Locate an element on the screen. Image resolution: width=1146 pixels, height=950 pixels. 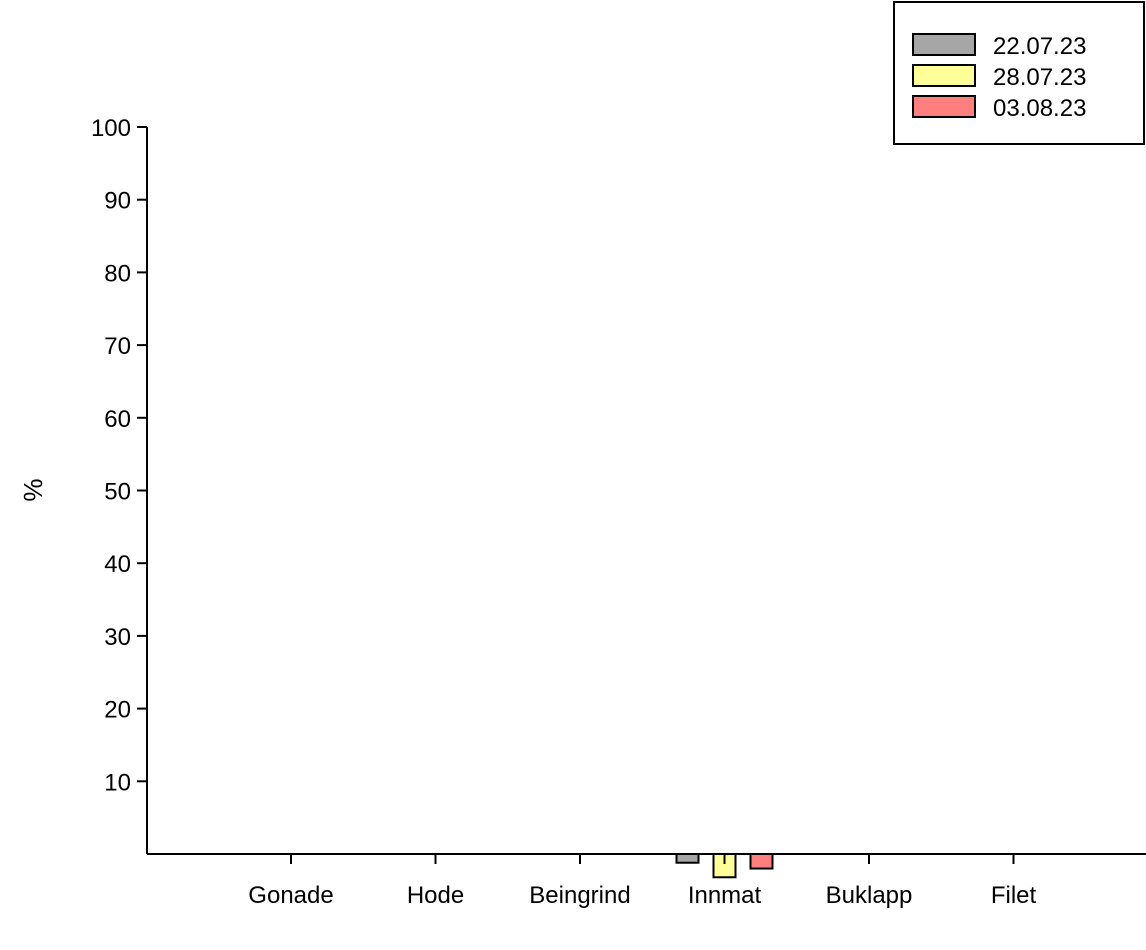
y-tick-label: 50 is located at coordinates (117, 492).